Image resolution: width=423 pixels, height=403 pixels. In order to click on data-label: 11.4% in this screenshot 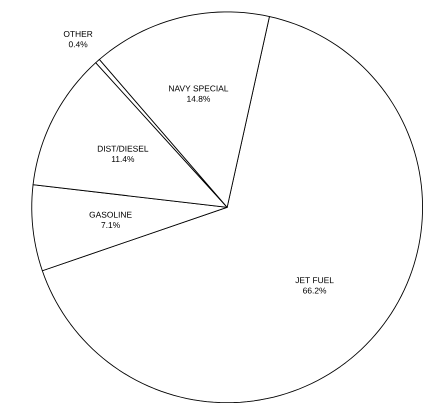, I will do `click(123, 159)`.